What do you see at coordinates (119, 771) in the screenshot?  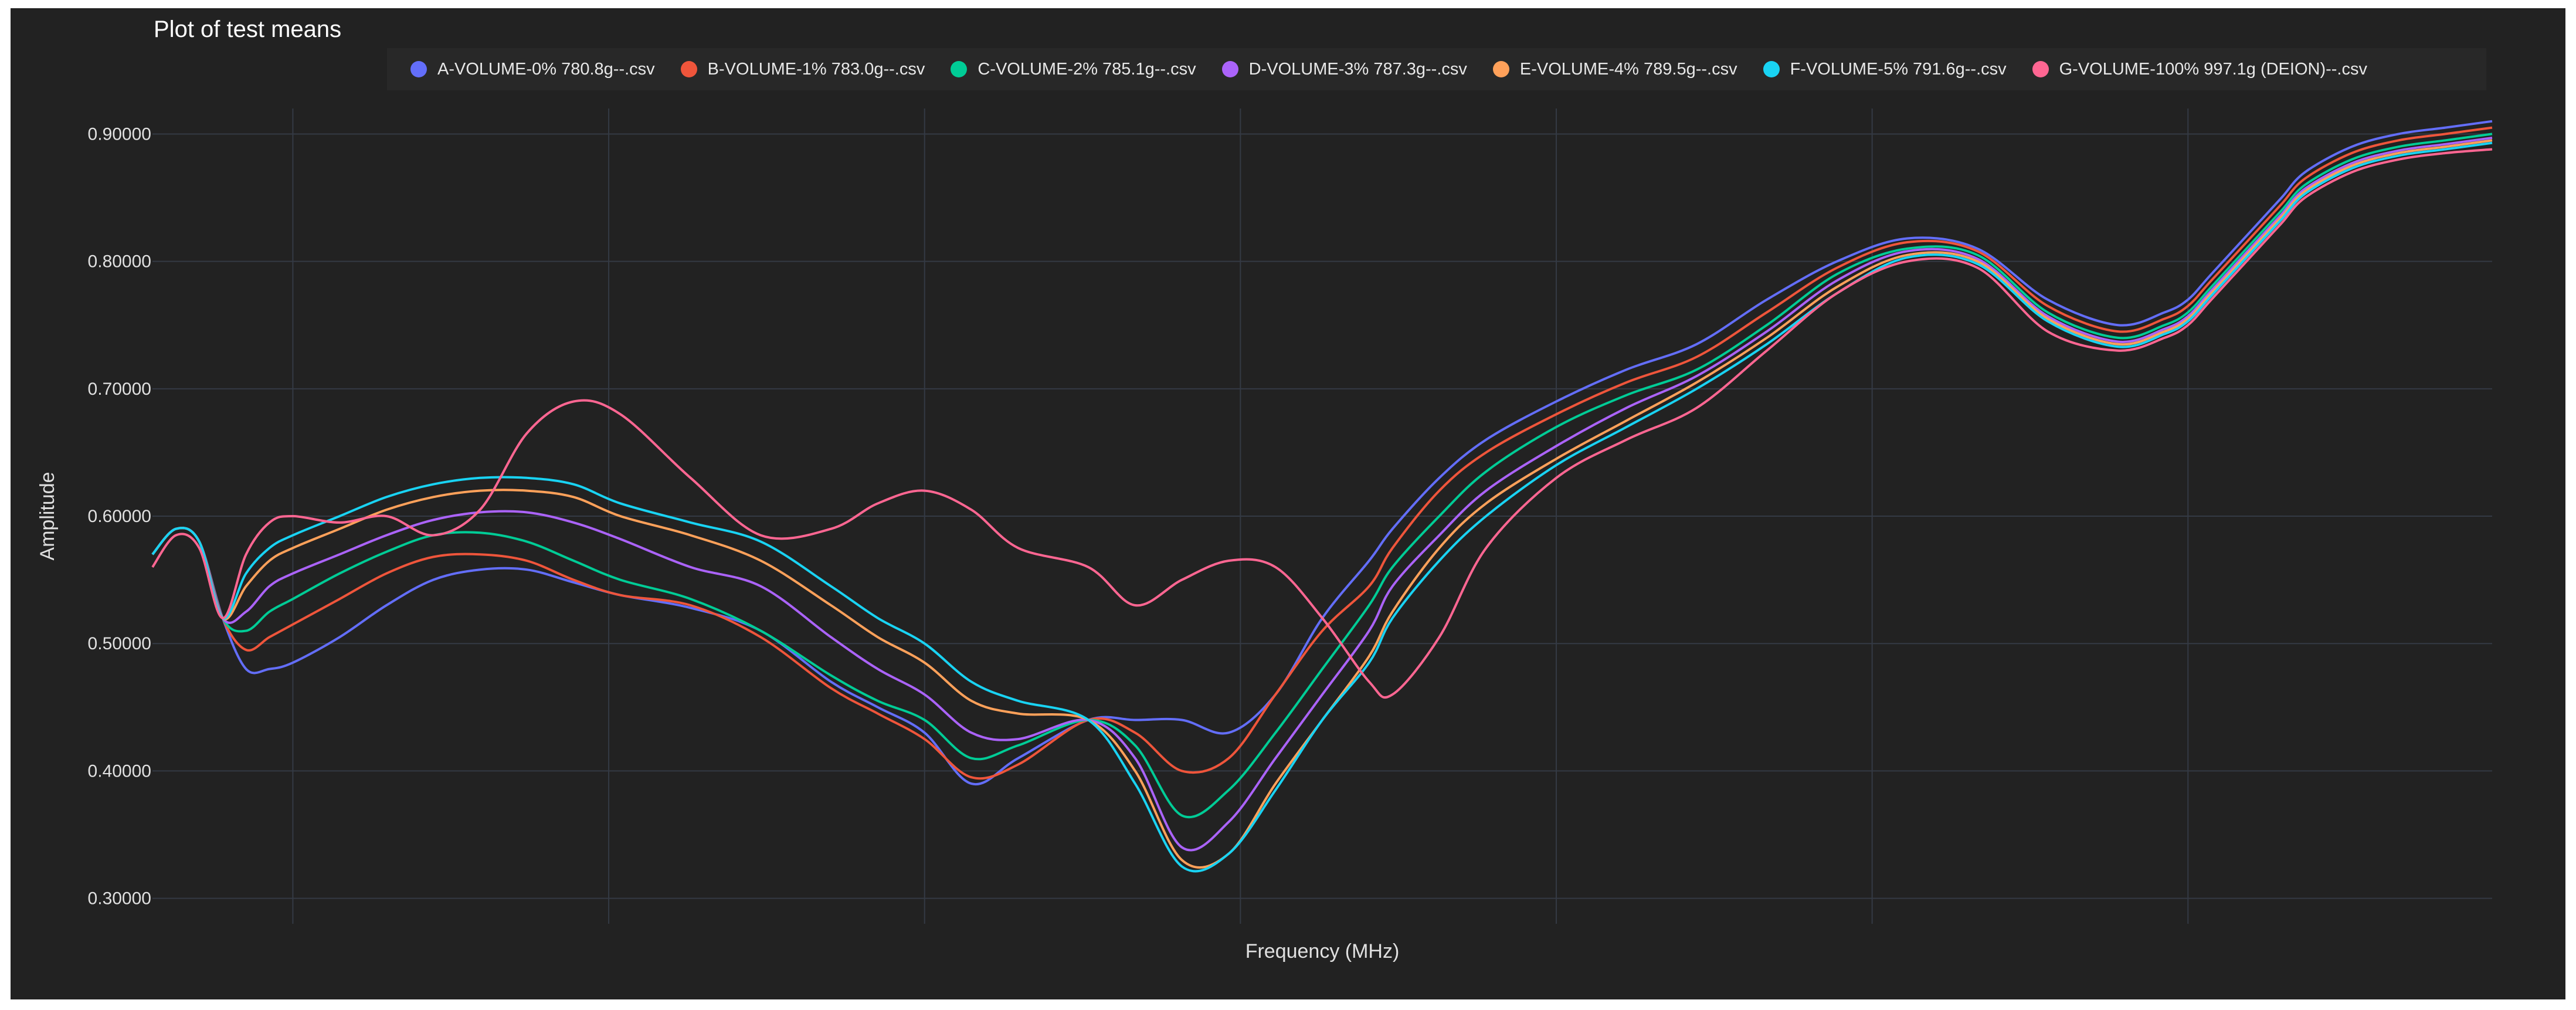 I see `y-tick-label: 0.40000` at bounding box center [119, 771].